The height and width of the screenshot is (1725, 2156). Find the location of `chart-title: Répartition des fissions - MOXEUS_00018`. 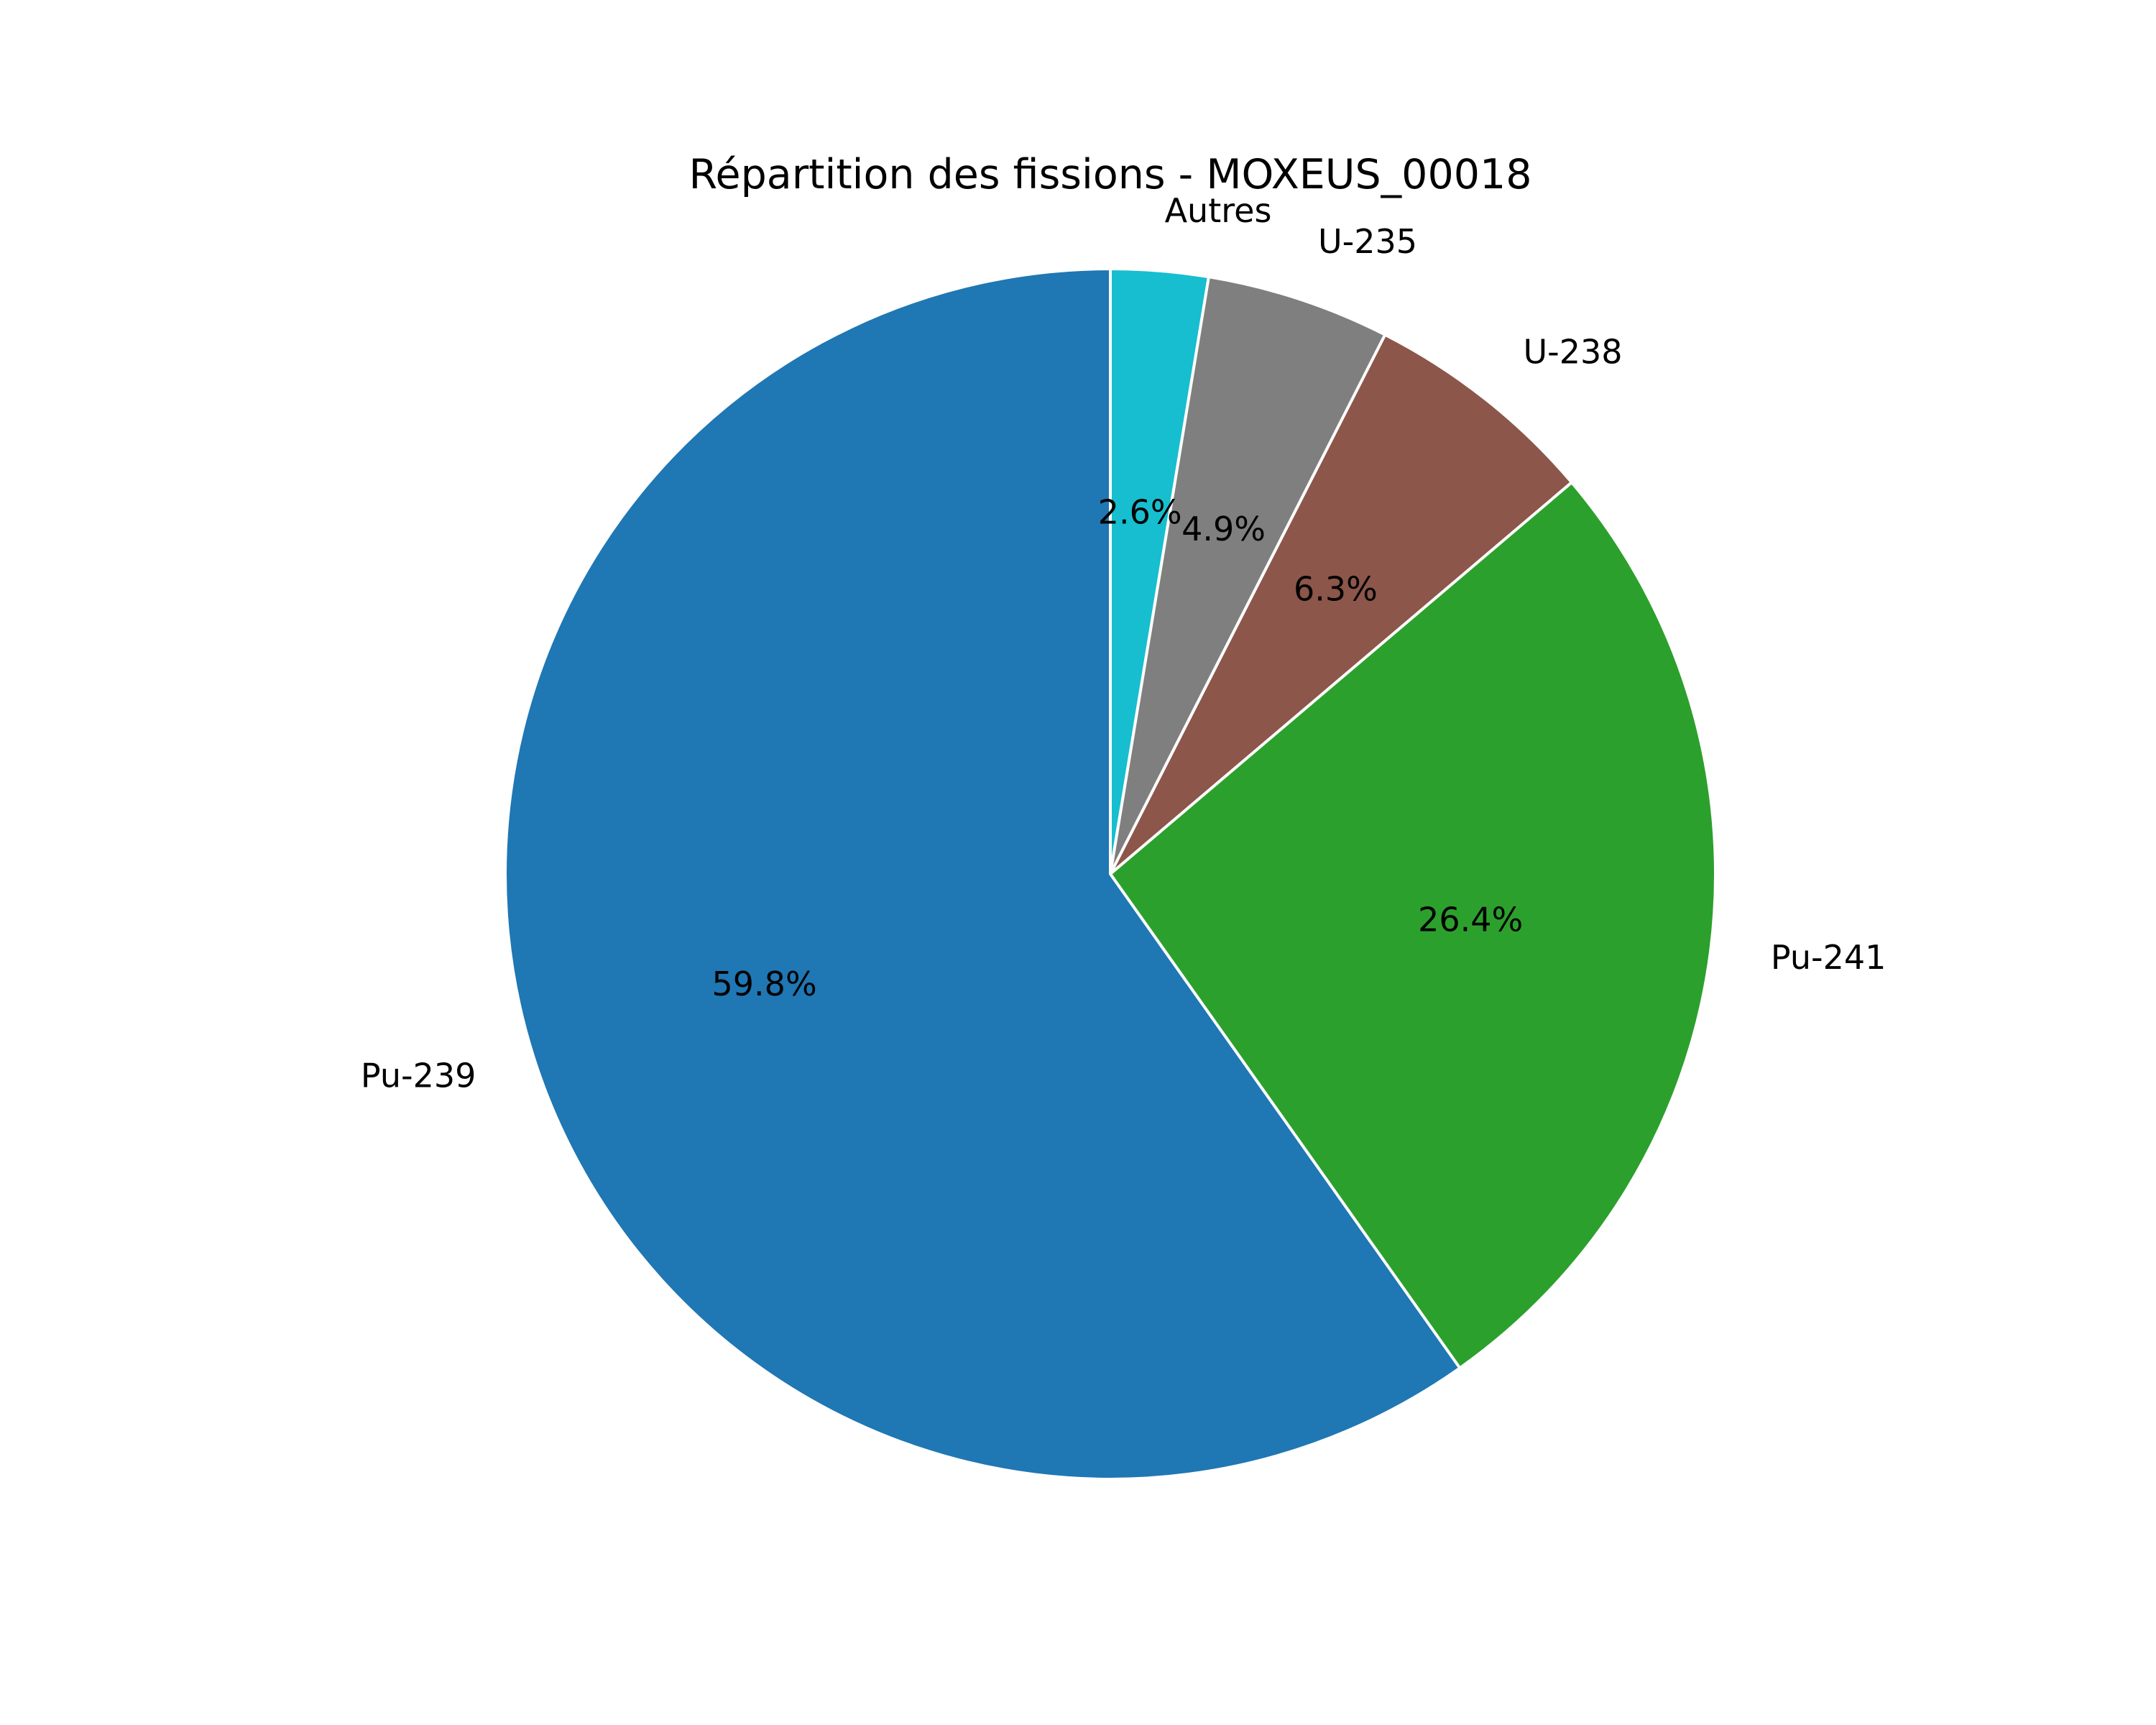

chart-title: Répartition des fissions - MOXEUS_00018 is located at coordinates (1109, 174).